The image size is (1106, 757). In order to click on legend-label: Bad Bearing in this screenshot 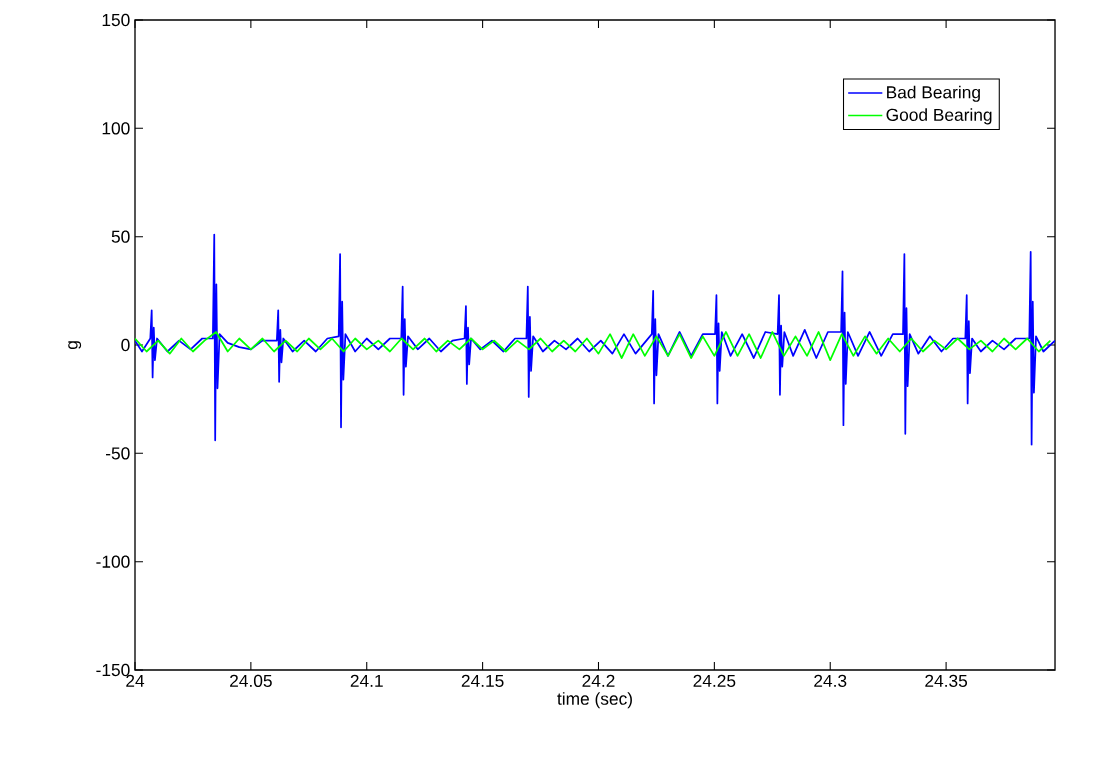, I will do `click(933, 93)`.